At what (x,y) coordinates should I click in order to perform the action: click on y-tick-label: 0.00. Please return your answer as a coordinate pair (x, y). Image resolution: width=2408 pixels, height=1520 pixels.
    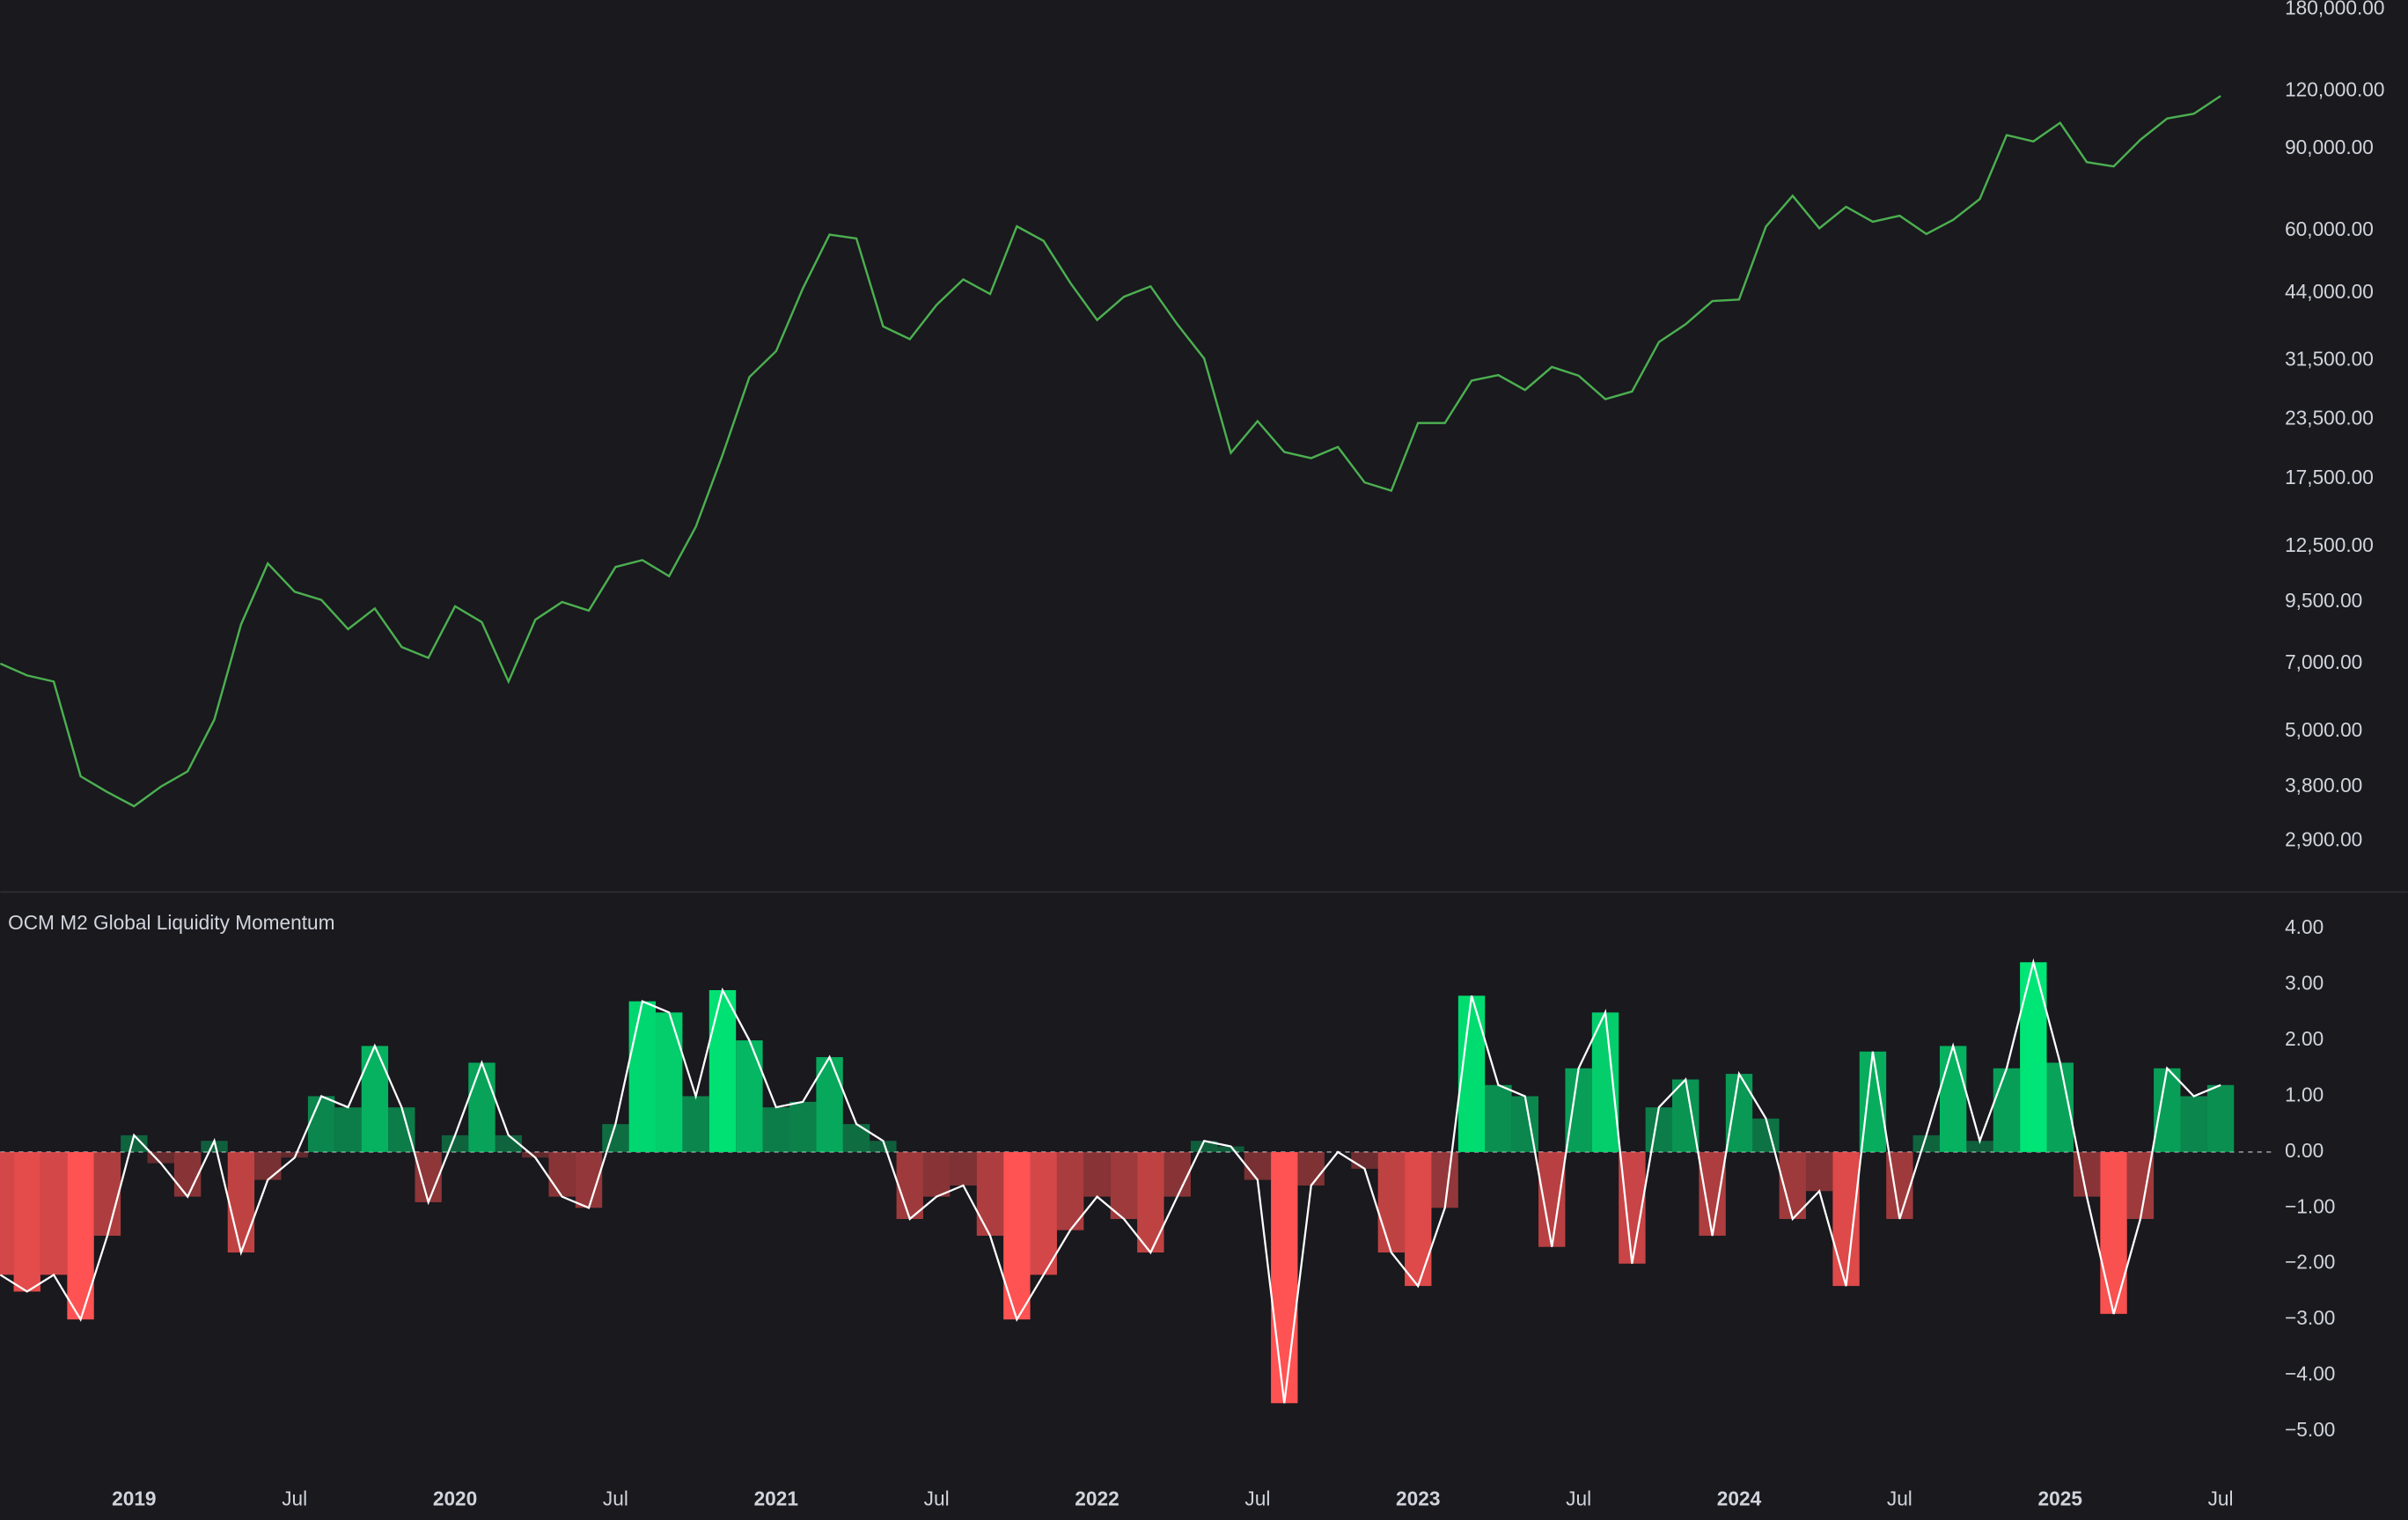
    Looking at the image, I should click on (2304, 1150).